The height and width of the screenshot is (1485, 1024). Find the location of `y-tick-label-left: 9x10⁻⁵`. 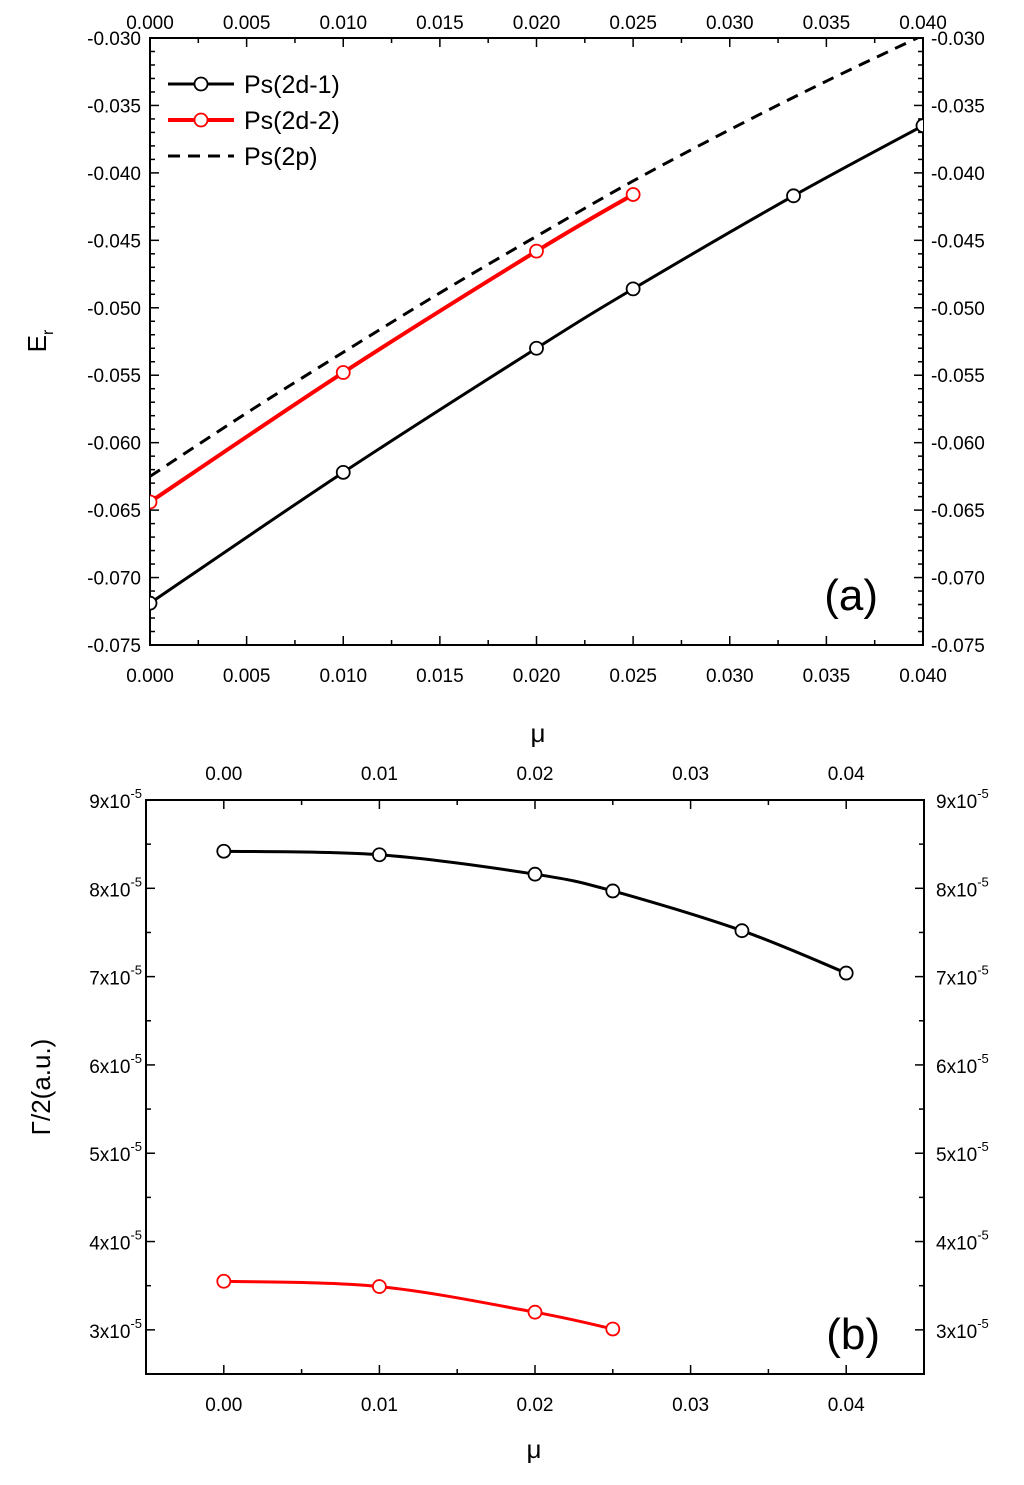

y-tick-label-left: 9x10⁻⁵ is located at coordinates (115, 799).